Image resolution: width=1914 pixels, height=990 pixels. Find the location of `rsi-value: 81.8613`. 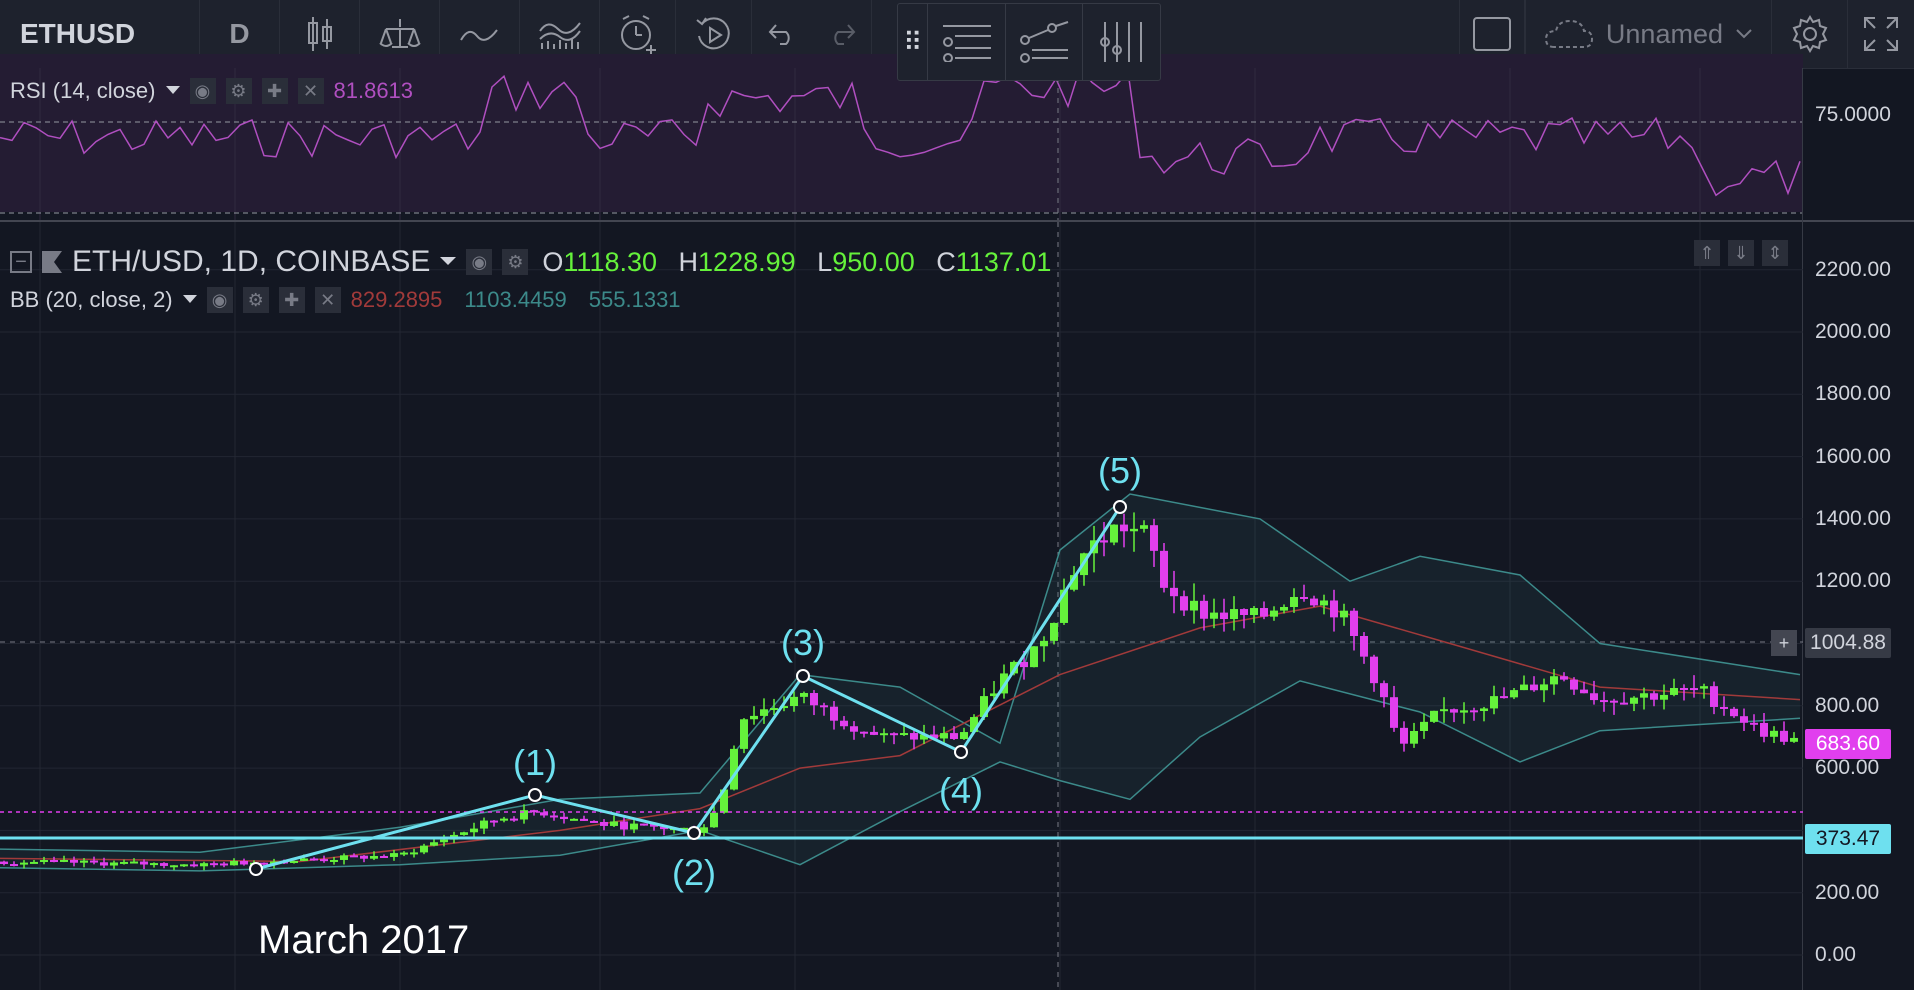

rsi-value: 81.8613 is located at coordinates (373, 90).